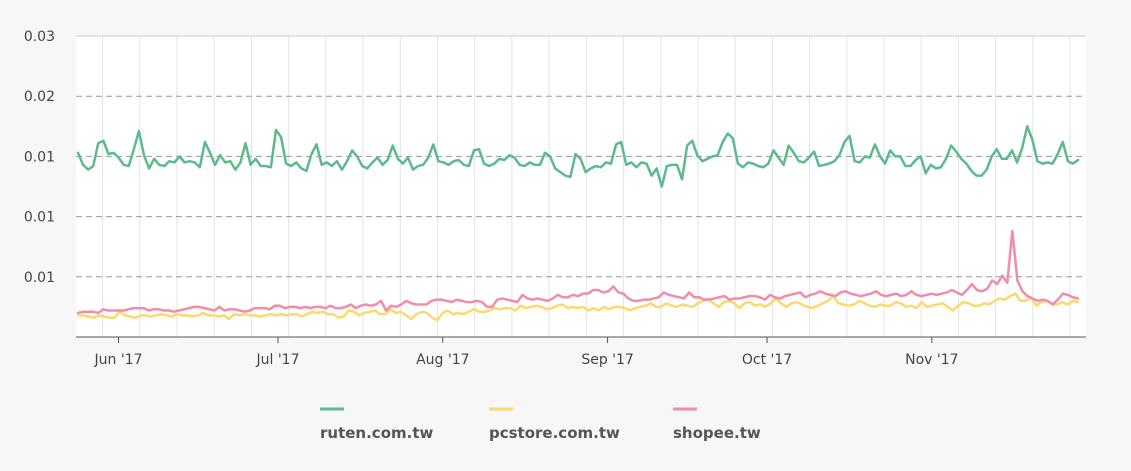  I want to click on y-axis-ticks: 0.01 0.01 0.01 0.02 0.03, so click(39, 157).